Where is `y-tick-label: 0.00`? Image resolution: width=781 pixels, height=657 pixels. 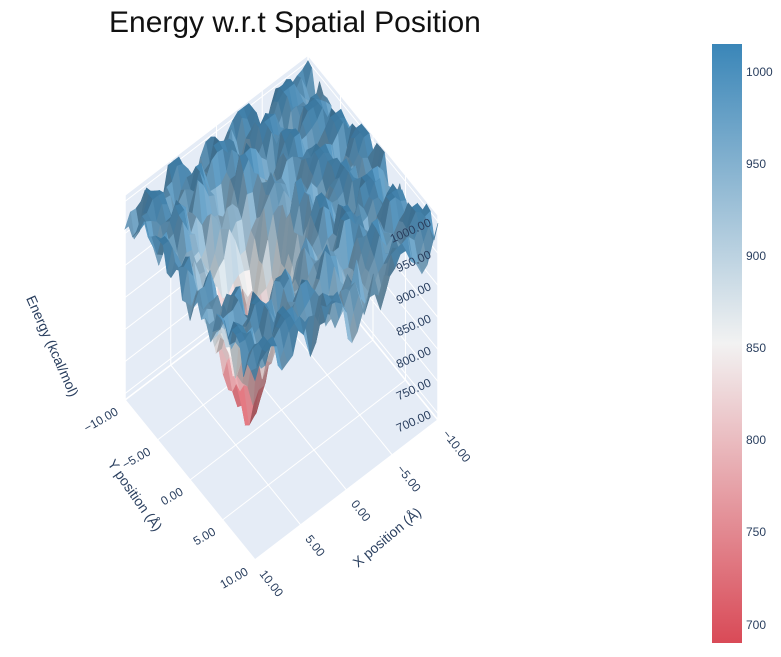
y-tick-label: 0.00 is located at coordinates (172, 496).